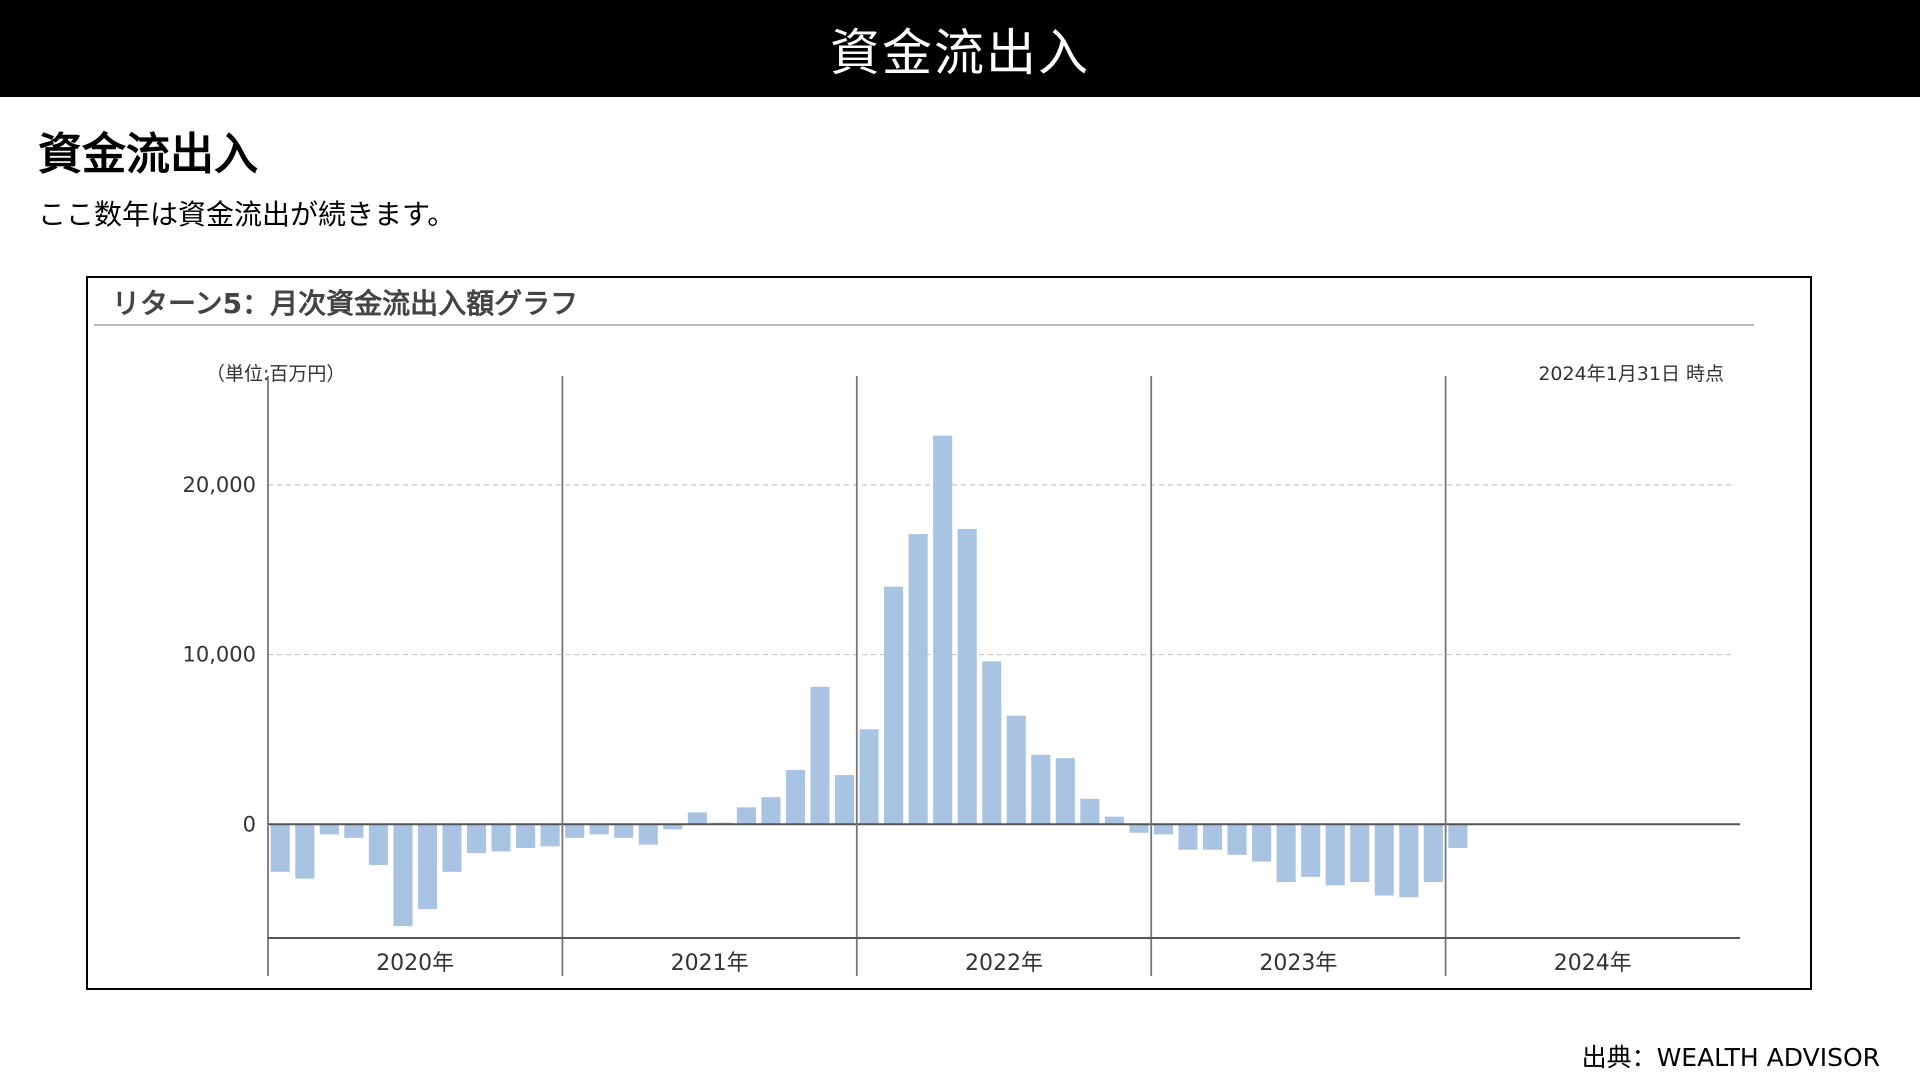 This screenshot has height=1080, width=1920. What do you see at coordinates (599, 829) in the screenshot?
I see `bar-2021年-2` at bounding box center [599, 829].